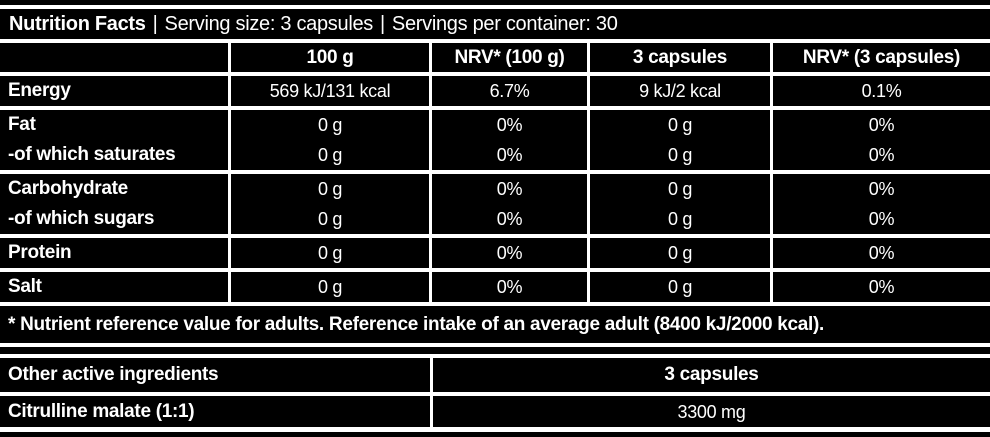  I want to click on nutrient-label: -of which sugars, so click(81, 218).